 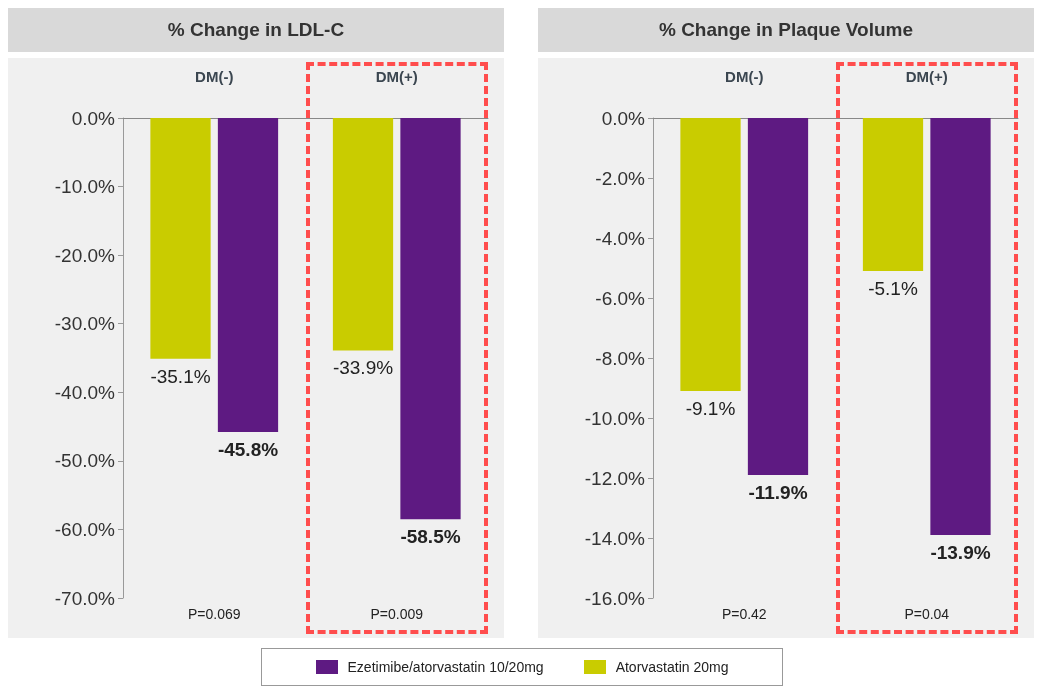 I want to click on y-tick-label: -20.0%, so click(x=85, y=255).